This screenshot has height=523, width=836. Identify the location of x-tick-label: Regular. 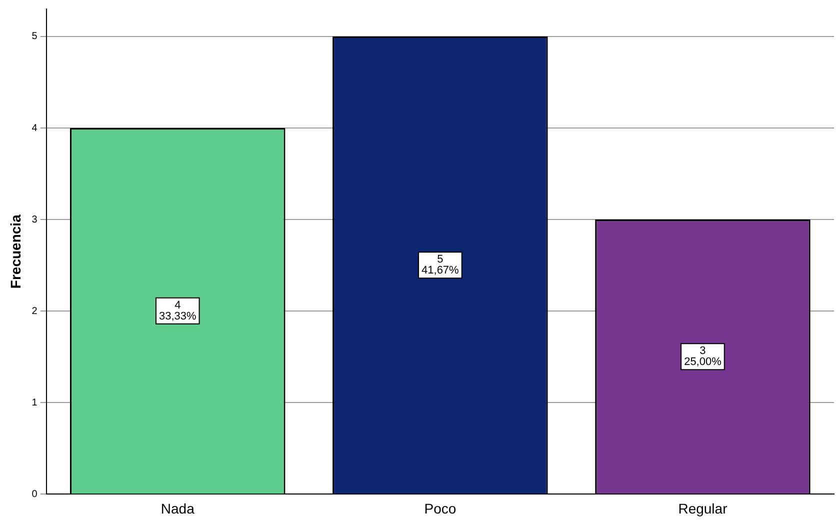
(703, 508).